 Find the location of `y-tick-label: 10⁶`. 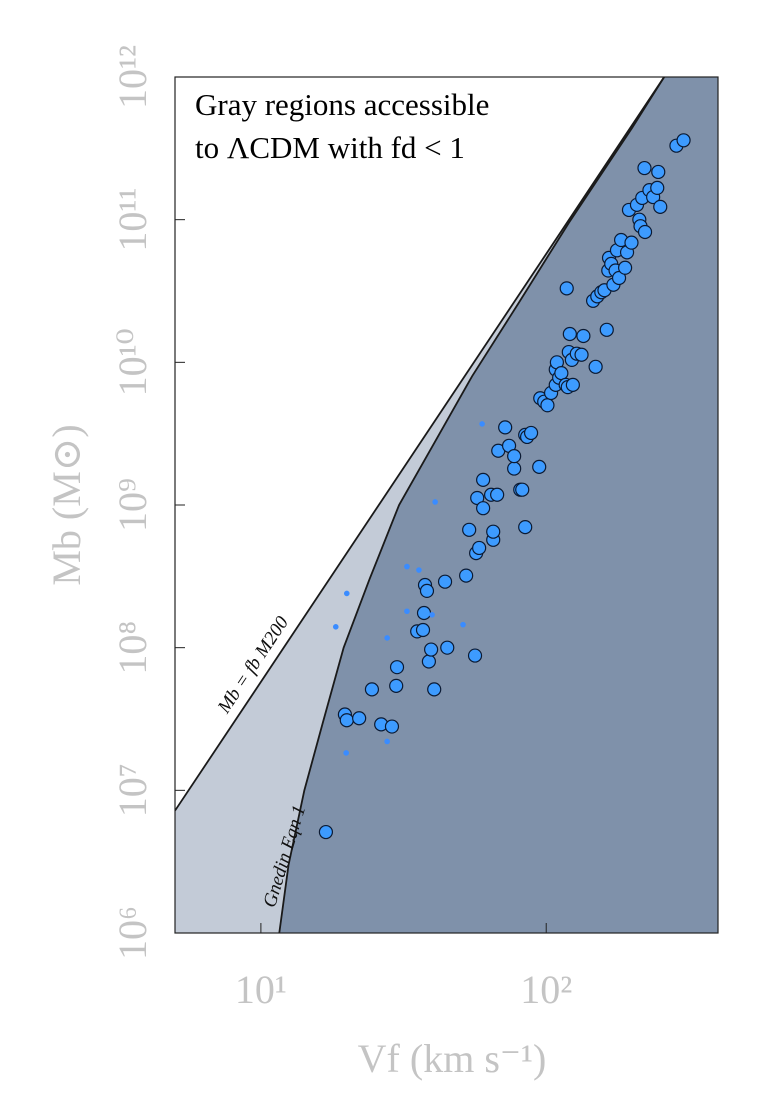

y-tick-label: 10⁶ is located at coordinates (132, 933).